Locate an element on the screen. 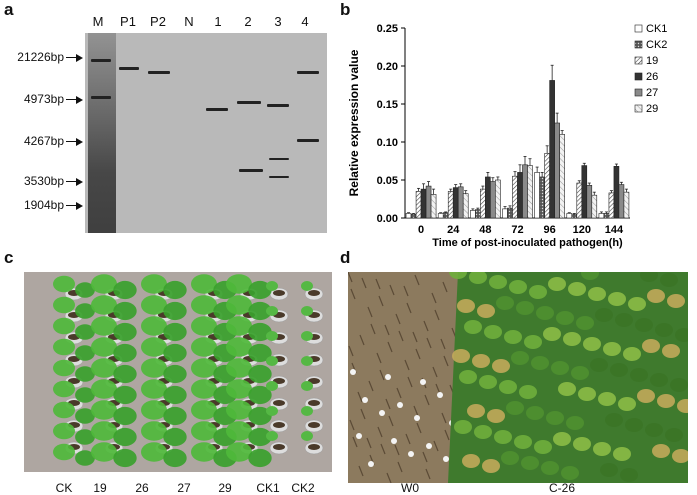  panel-letter-c: c is located at coordinates (9, 257).